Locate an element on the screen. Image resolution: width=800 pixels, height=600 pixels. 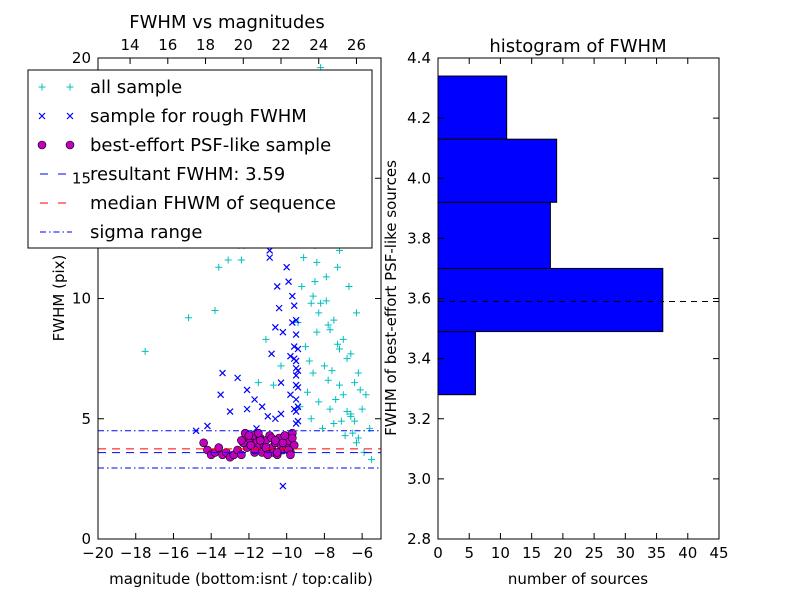
left-top-tick-label: 22 is located at coordinates (280, 45).